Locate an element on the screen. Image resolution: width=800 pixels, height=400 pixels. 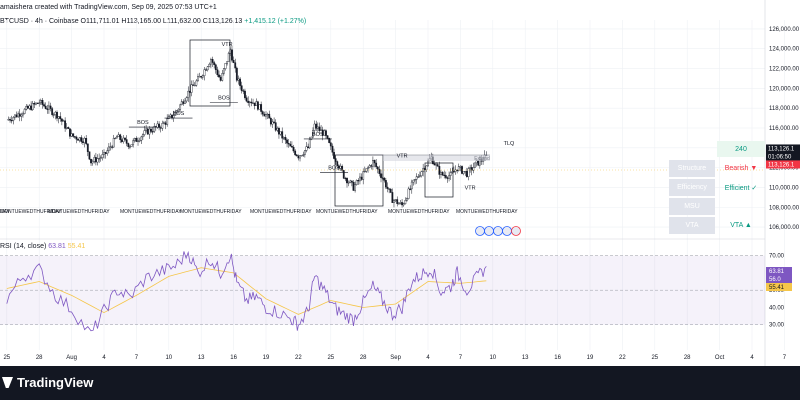
price-tick-label: 112,000.00 is located at coordinates (784, 169).